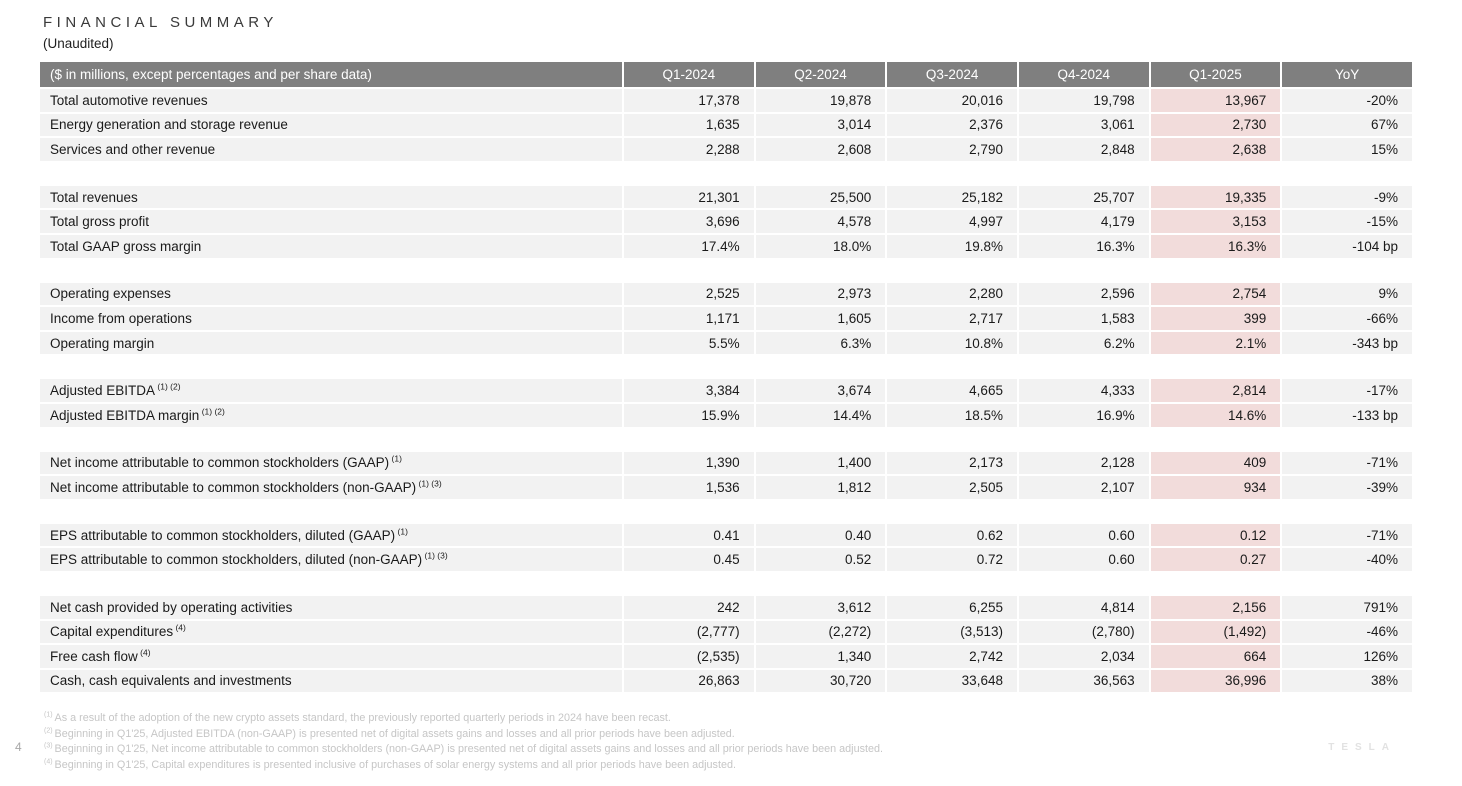 This screenshot has width=1462, height=786. I want to click on column-header-q4-2024: Q4-2024, so click(1082, 74).